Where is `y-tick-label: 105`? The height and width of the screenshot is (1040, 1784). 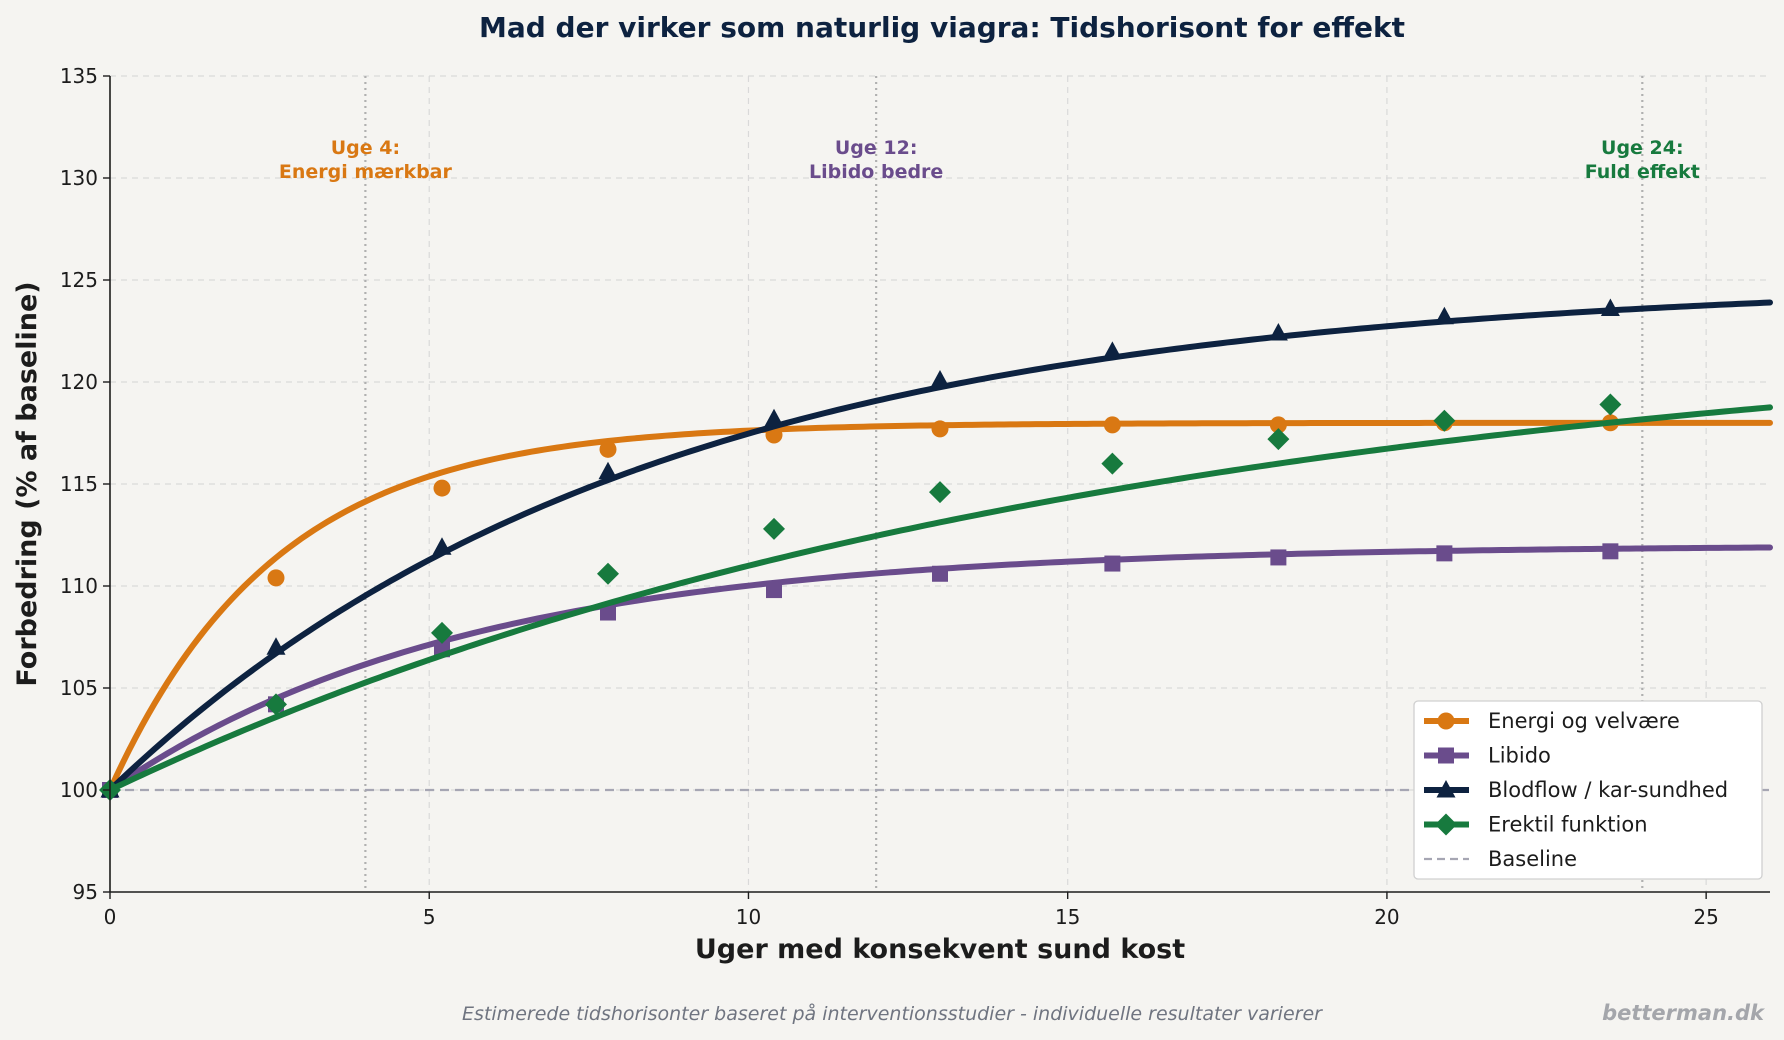 y-tick-label: 105 is located at coordinates (79, 688).